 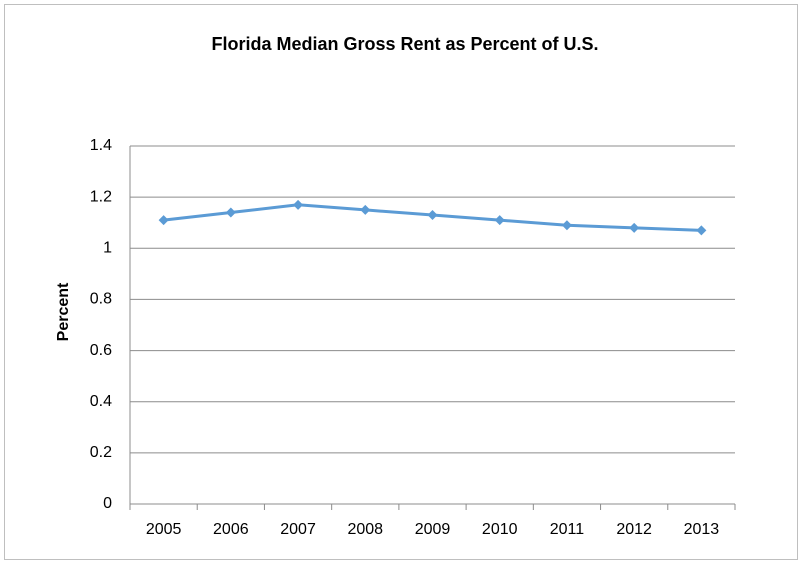 I want to click on y-tick-label: 0, so click(x=107, y=503).